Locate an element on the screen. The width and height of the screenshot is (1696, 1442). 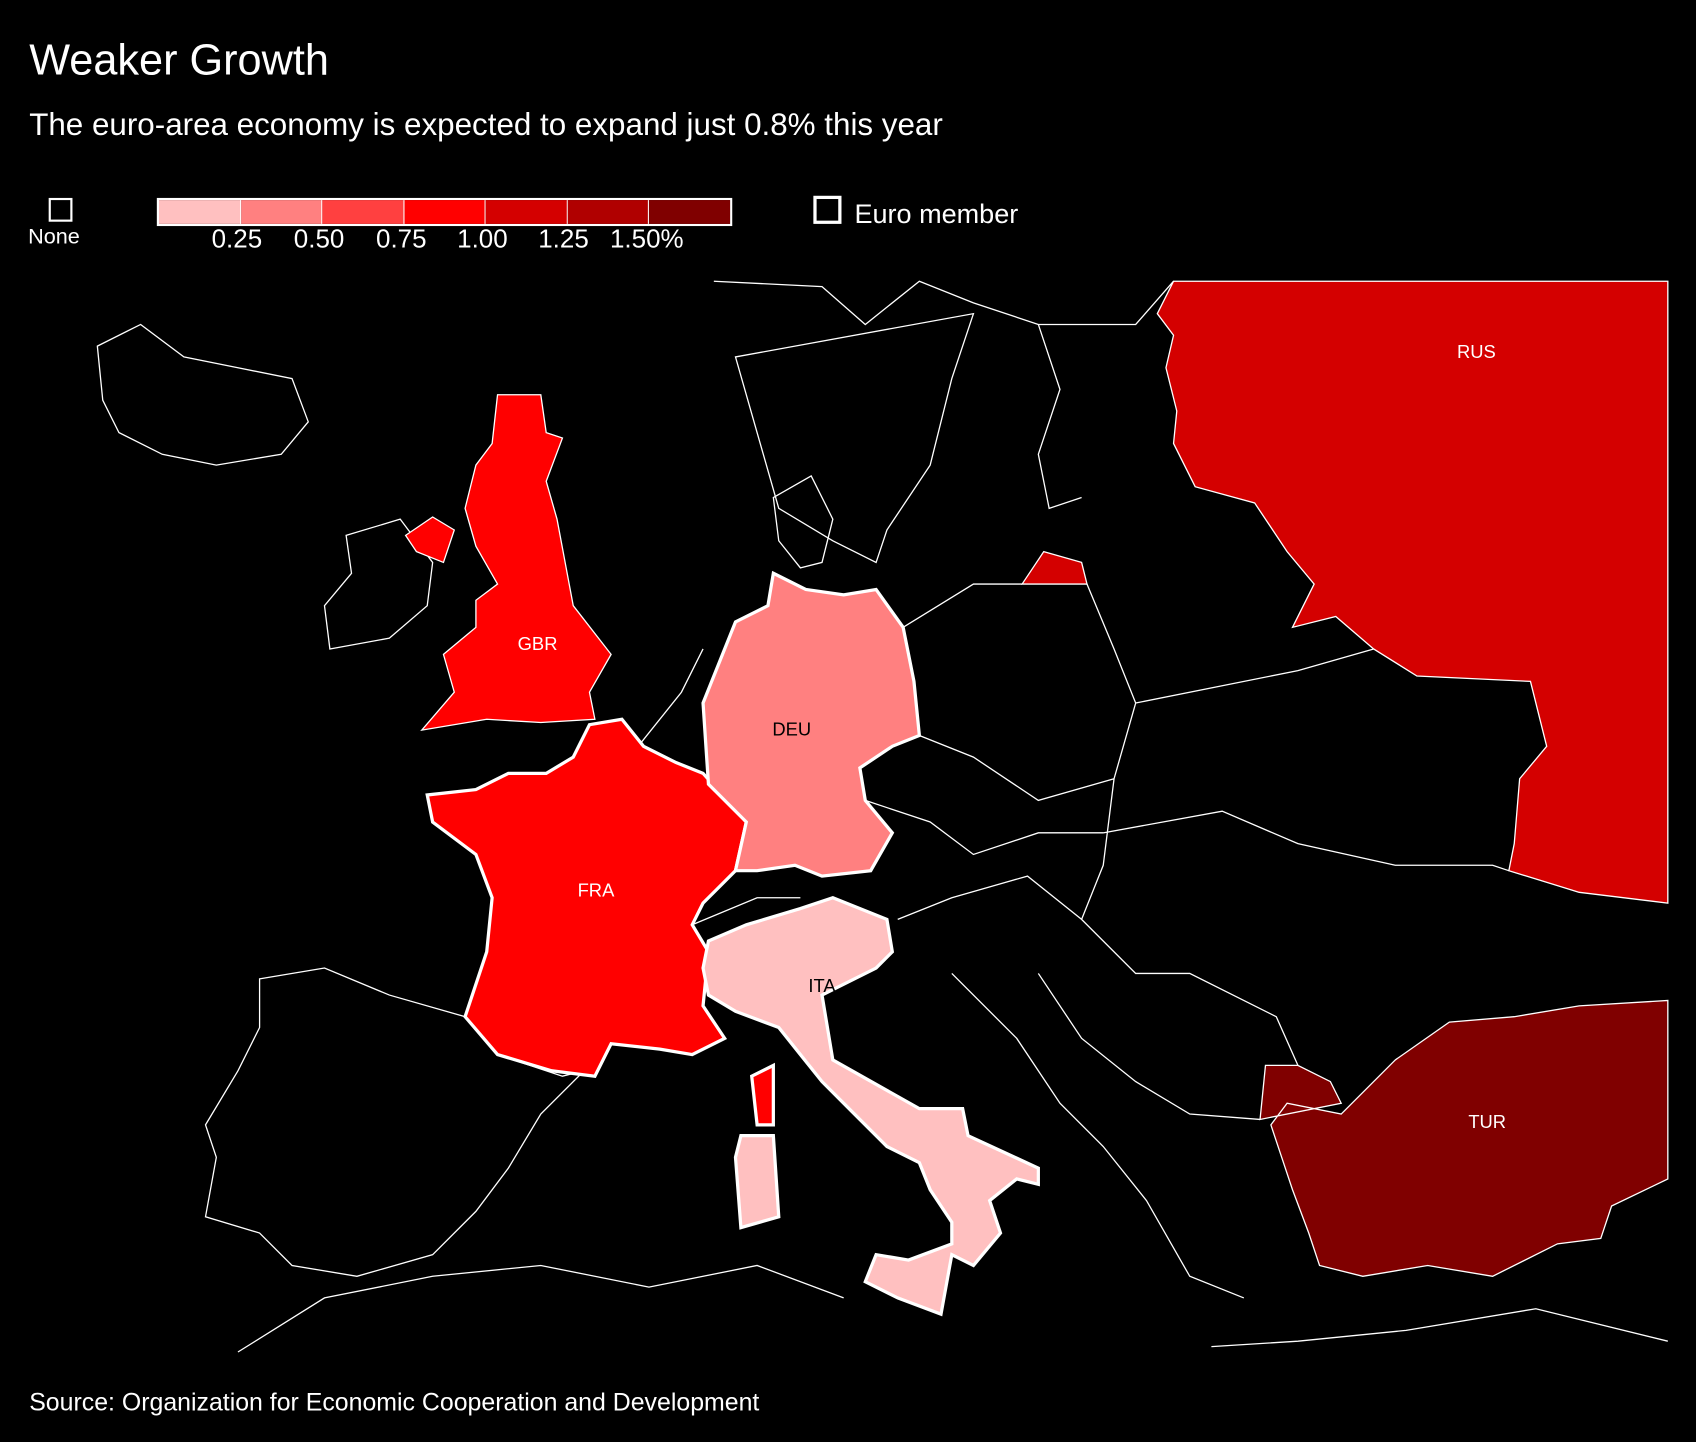
legend-euro-member-swatch is located at coordinates (827, 209).